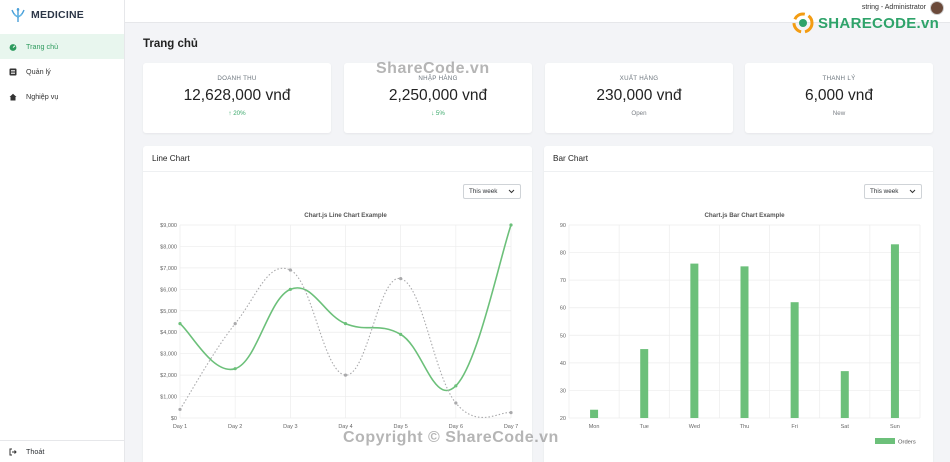  Describe the element at coordinates (235, 427) in the screenshot. I see `x-tick-label: Day 2` at that location.